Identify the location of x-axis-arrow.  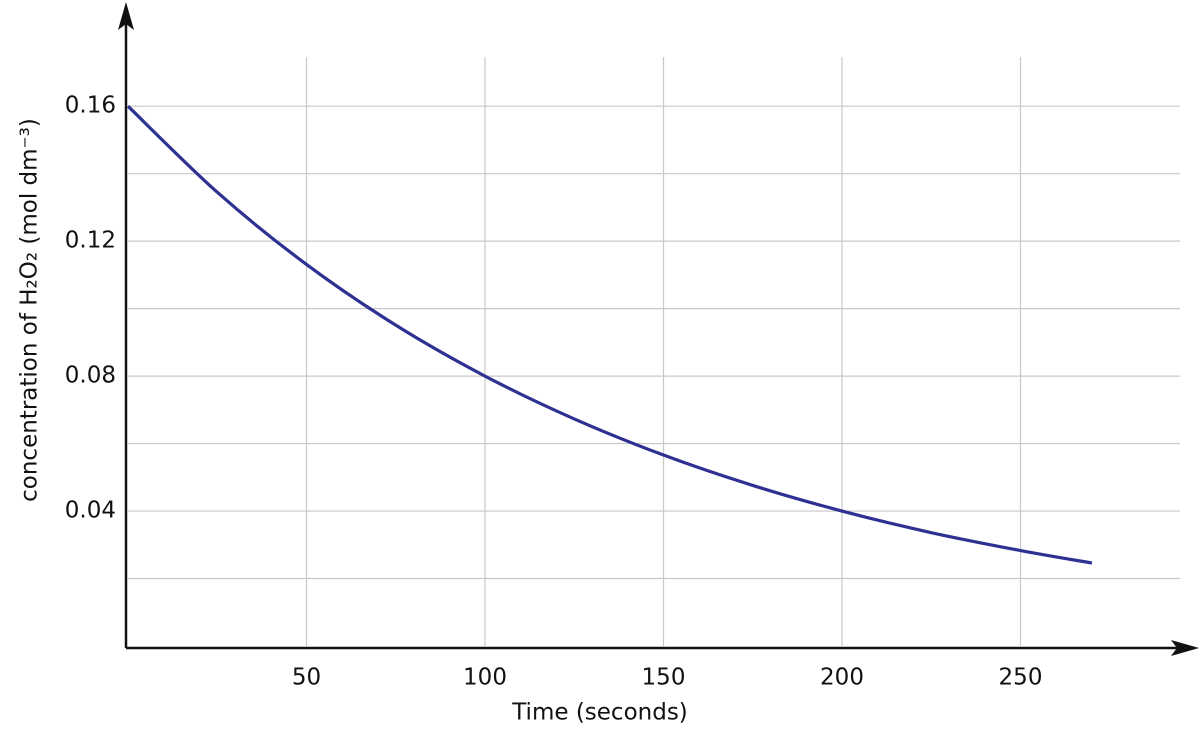
(1185, 648).